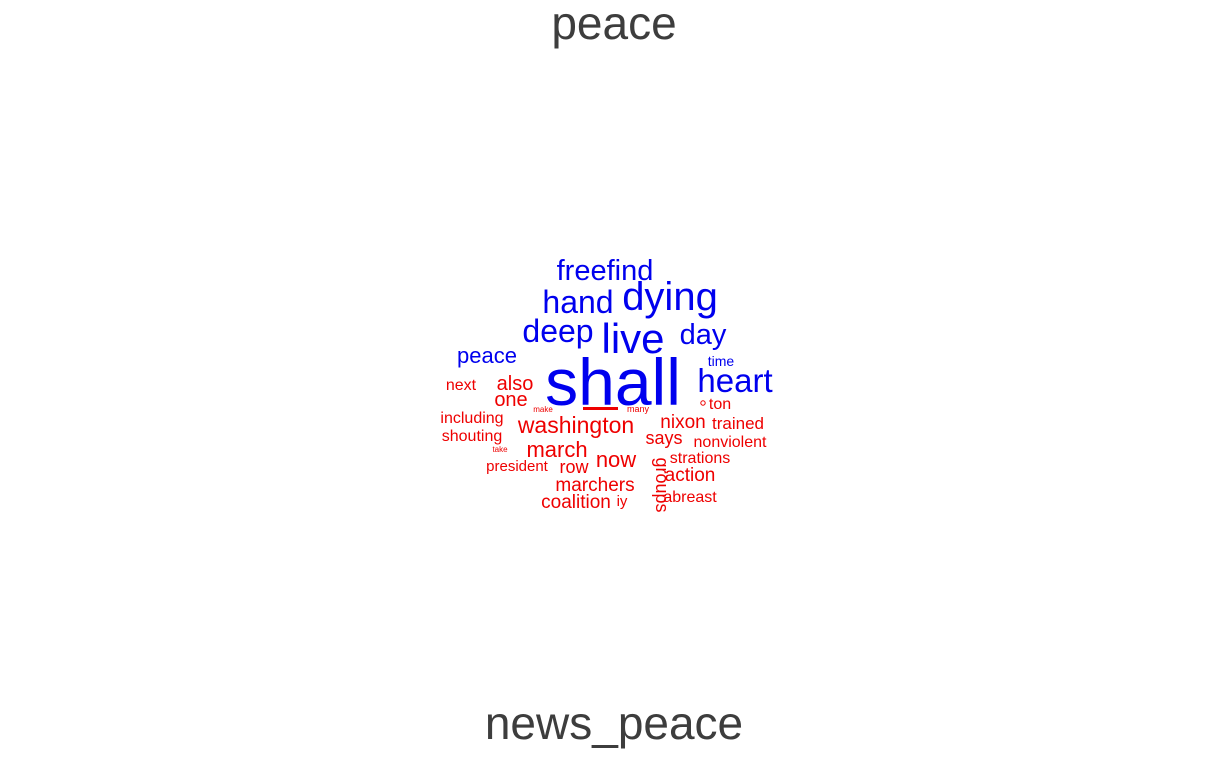 The height and width of the screenshot is (758, 1228). I want to click on cloud-word-nonviolent: nonviolent, so click(731, 442).